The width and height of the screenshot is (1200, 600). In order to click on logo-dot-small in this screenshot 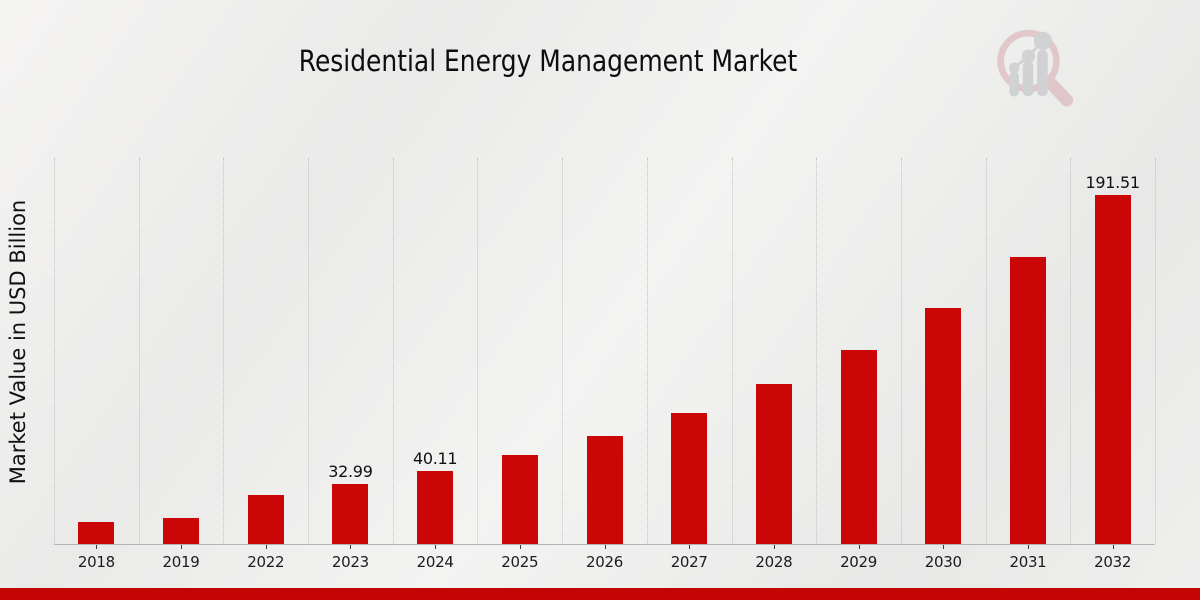, I will do `click(1014, 67)`.